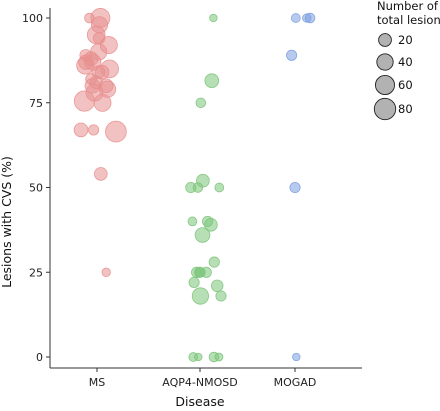  What do you see at coordinates (295, 382) in the screenshot?
I see `x-tick-label-2: MOGAD` at bounding box center [295, 382].